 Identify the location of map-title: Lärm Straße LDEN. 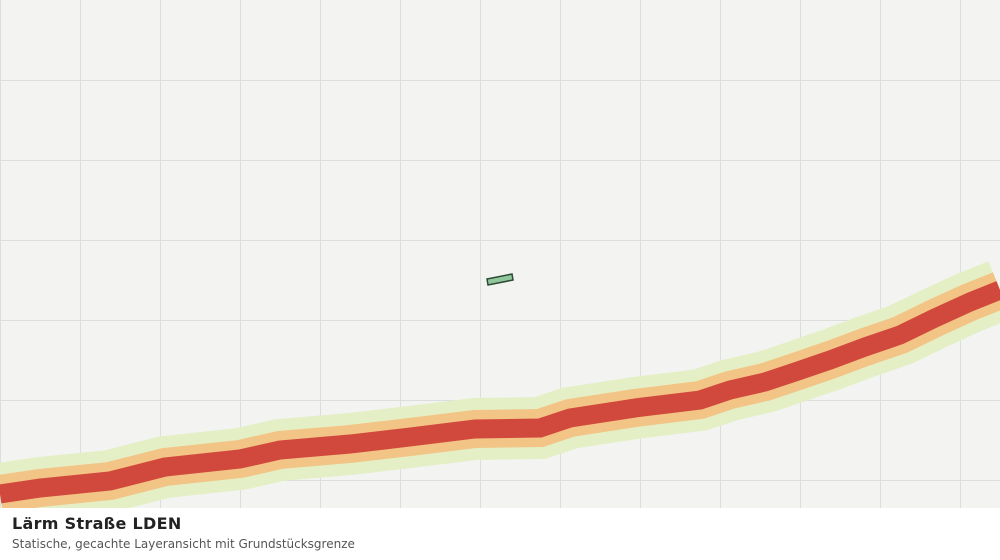
(97, 523).